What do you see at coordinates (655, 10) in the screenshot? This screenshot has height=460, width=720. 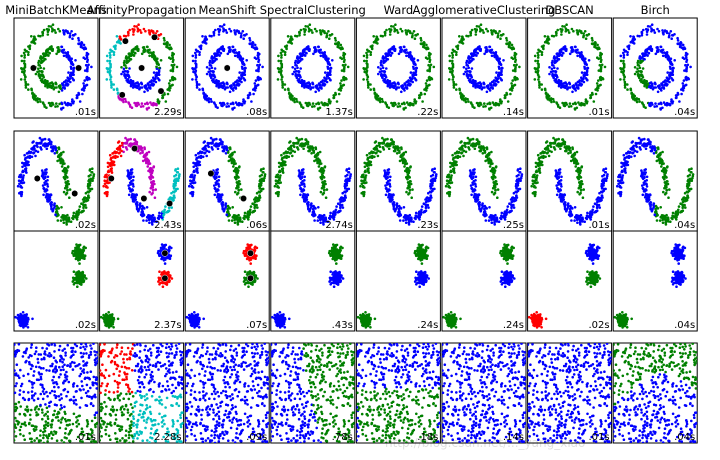 I see `method-title: Birch` at bounding box center [655, 10].